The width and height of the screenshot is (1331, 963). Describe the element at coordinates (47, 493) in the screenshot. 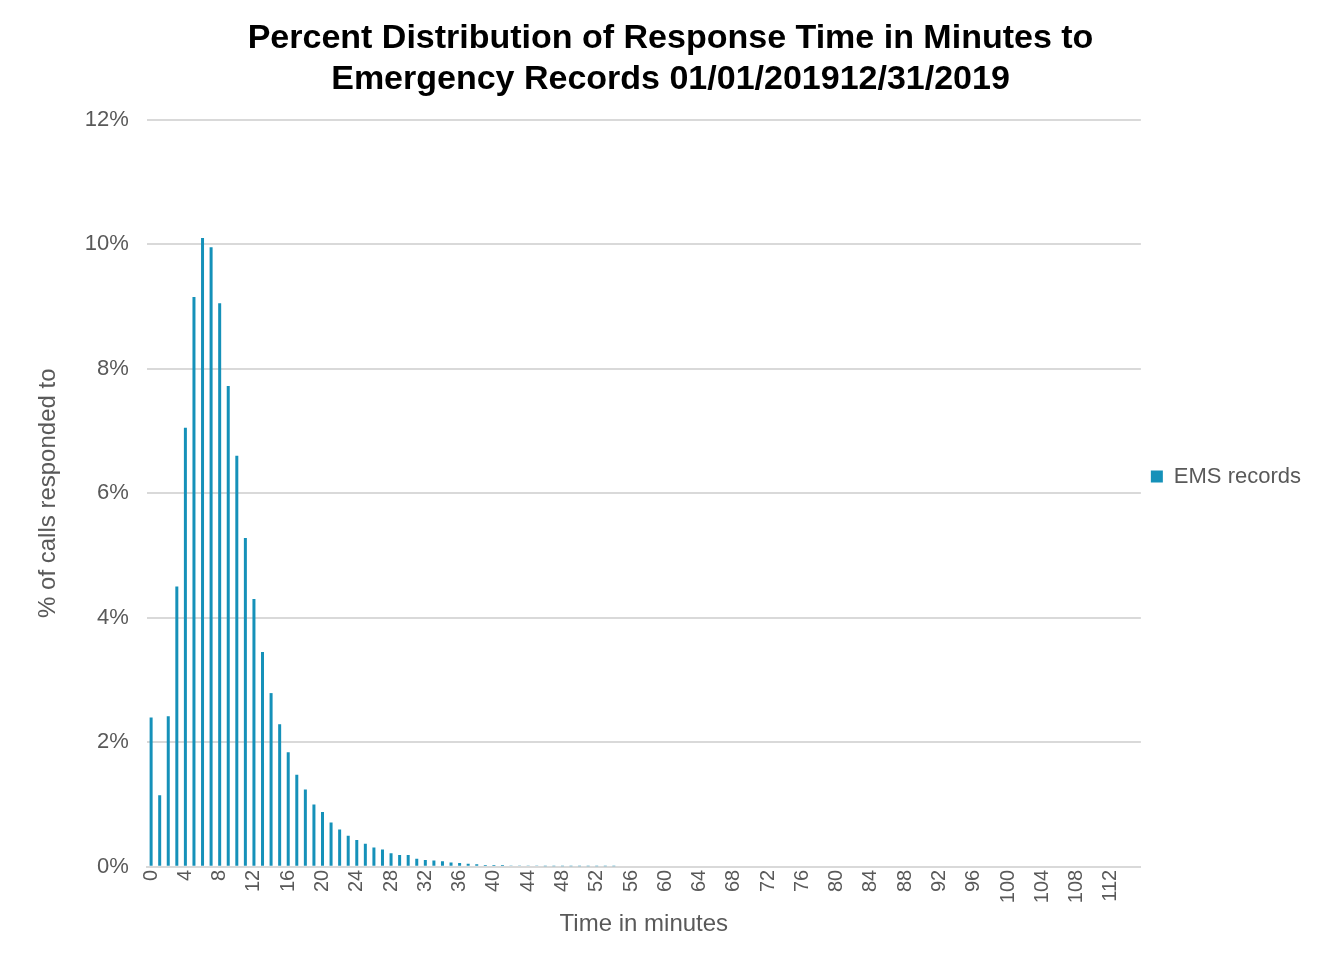

I see `y-axis-title: % of calls responded to` at that location.